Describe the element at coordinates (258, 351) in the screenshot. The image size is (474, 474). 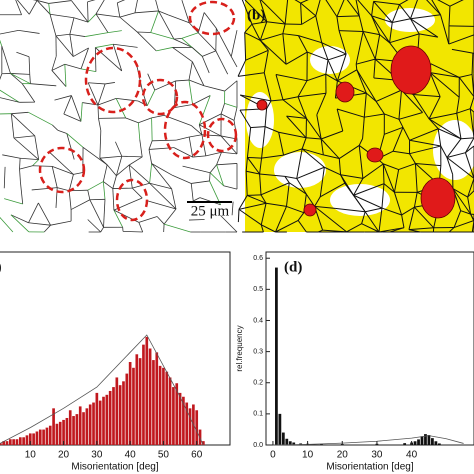
I see `y-tick-label: 0.3` at that location.